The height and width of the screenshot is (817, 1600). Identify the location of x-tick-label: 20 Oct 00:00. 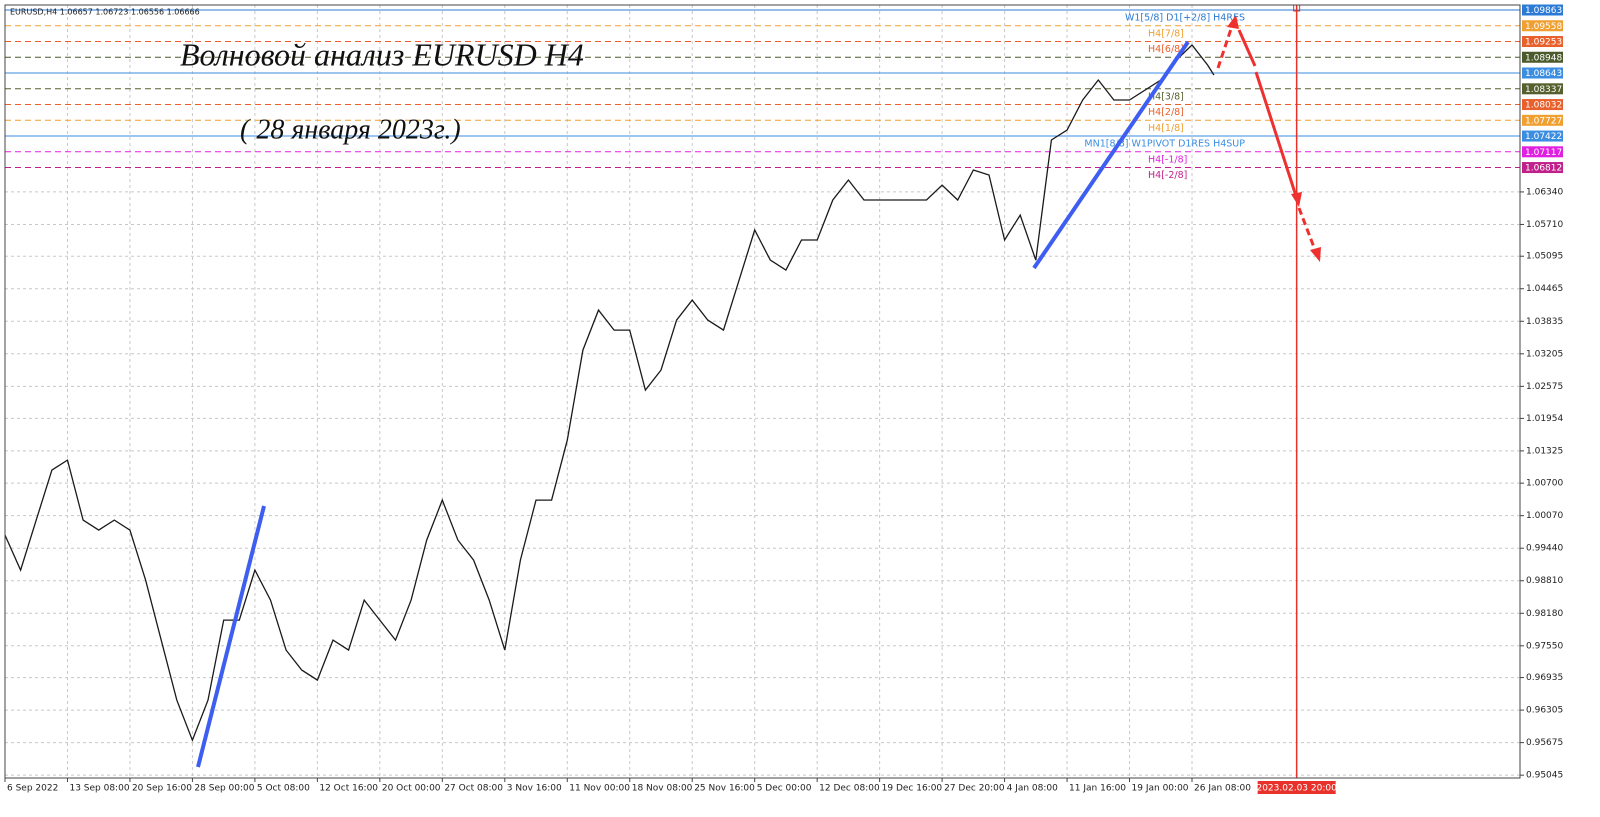
(411, 789).